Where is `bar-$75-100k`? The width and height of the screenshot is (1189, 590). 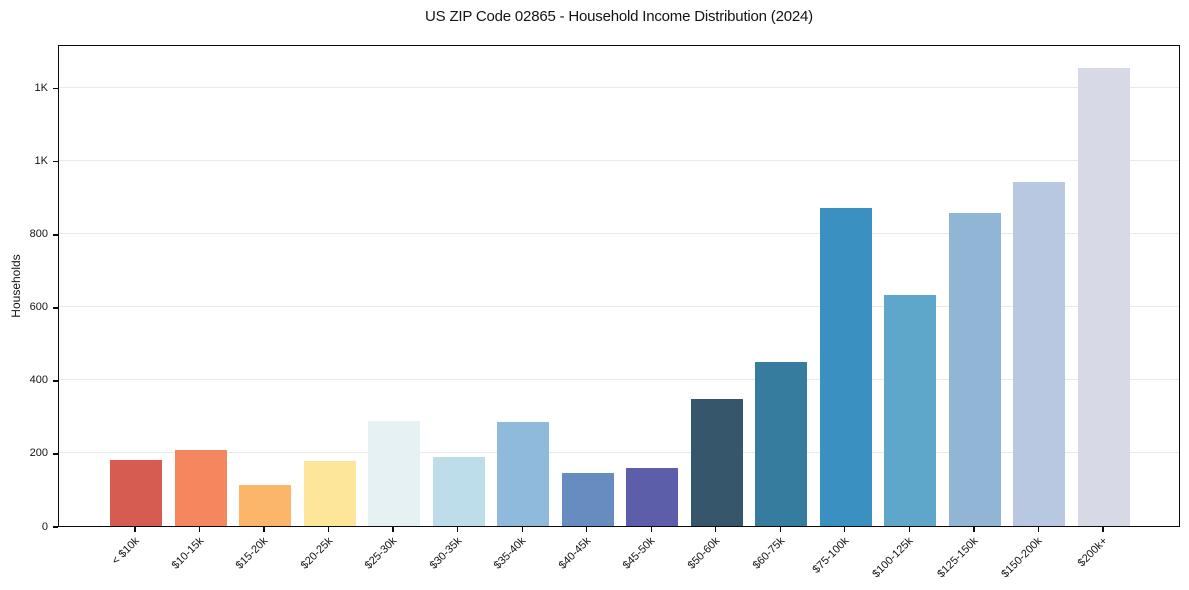
bar-$75-100k is located at coordinates (845, 366).